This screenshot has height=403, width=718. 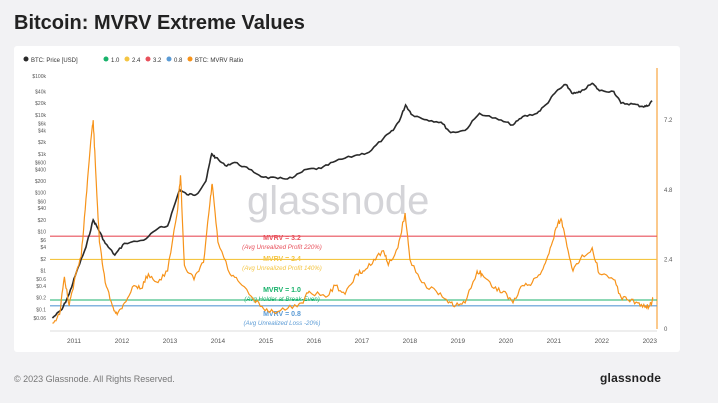 What do you see at coordinates (668, 225) in the screenshot?
I see `y-axis-right: 0 2.4 4.8 7.2` at bounding box center [668, 225].